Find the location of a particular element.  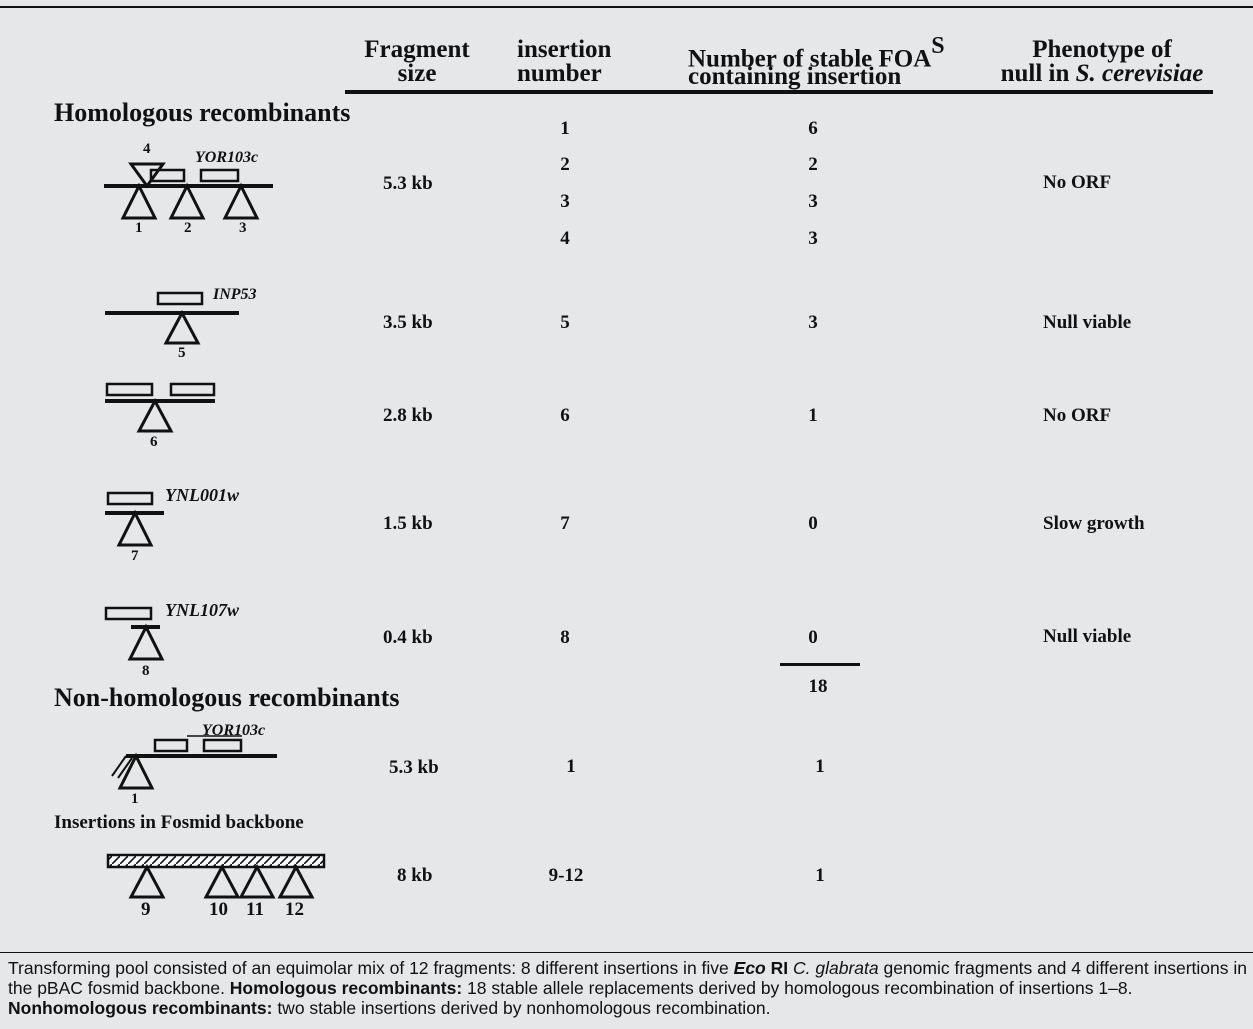

diagram-fosmid is located at coordinates (216, 876).